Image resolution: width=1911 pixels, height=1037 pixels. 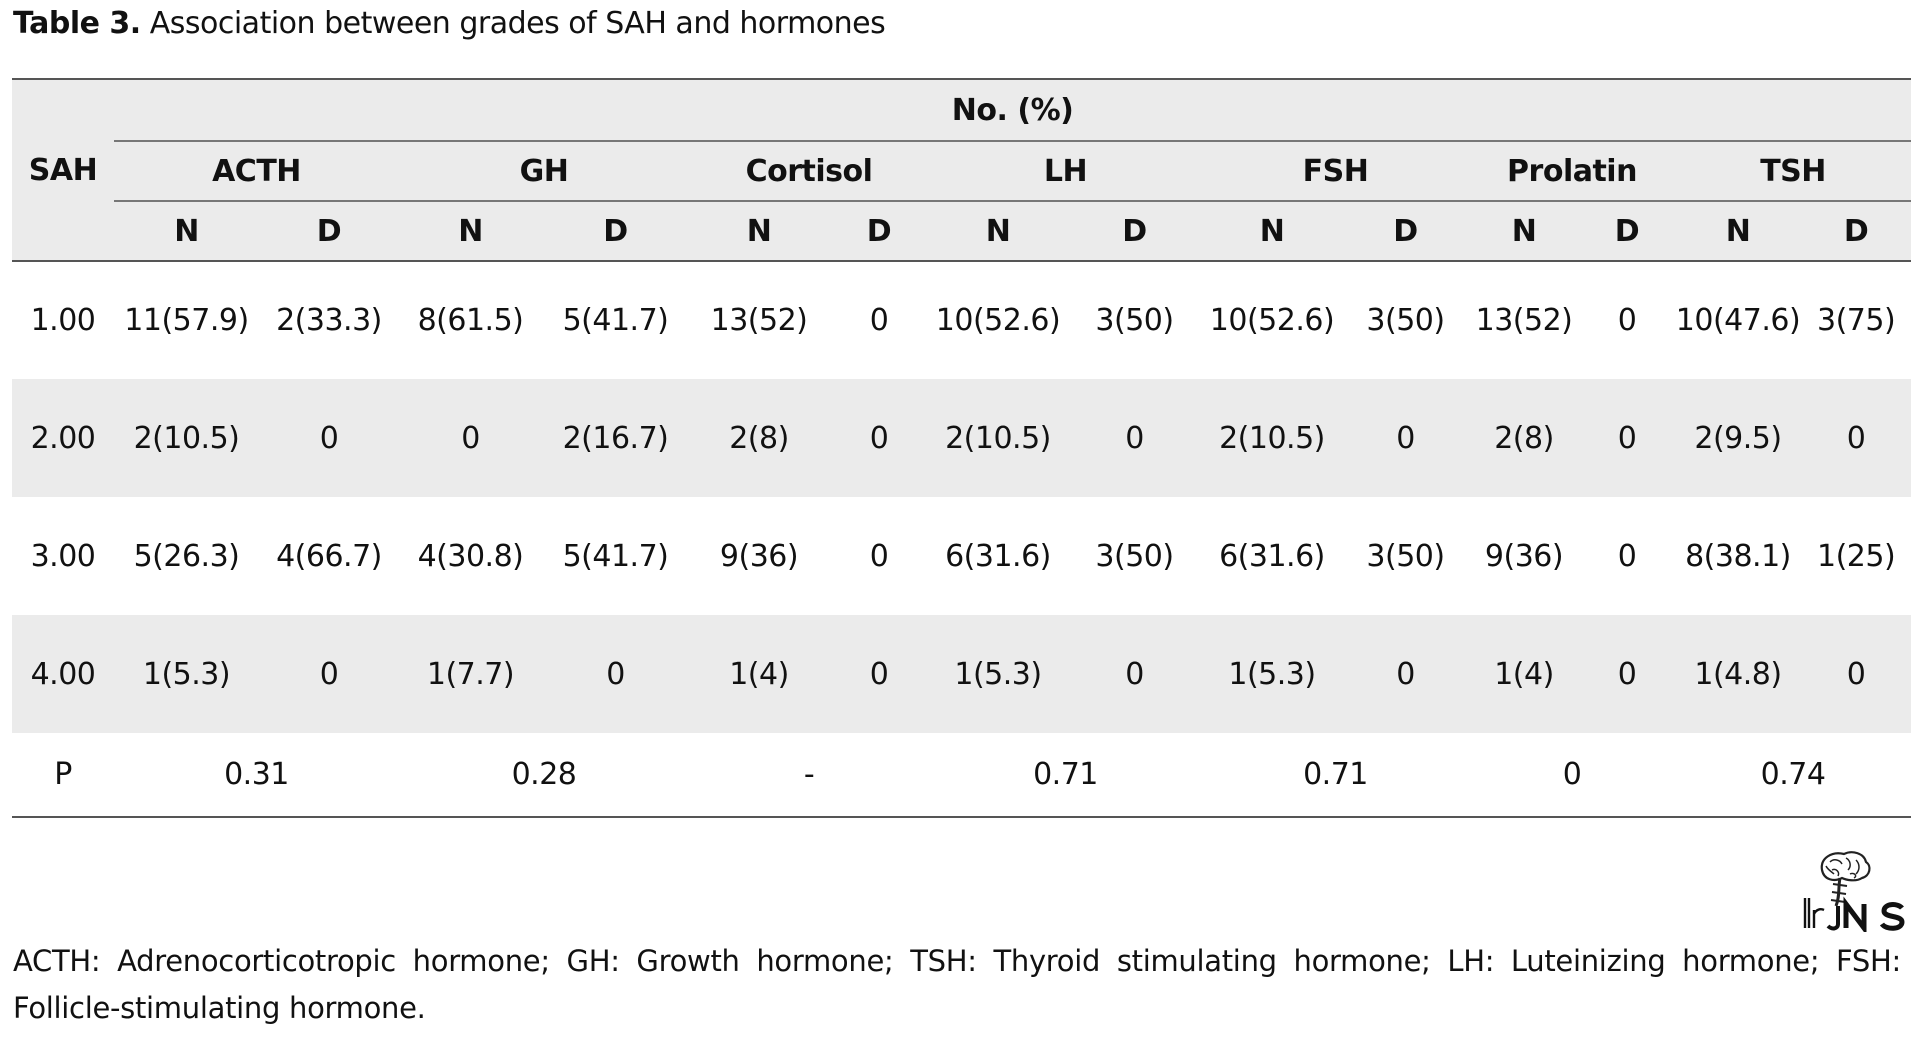 I want to click on value-cell: 3(75), so click(x=1856, y=320).